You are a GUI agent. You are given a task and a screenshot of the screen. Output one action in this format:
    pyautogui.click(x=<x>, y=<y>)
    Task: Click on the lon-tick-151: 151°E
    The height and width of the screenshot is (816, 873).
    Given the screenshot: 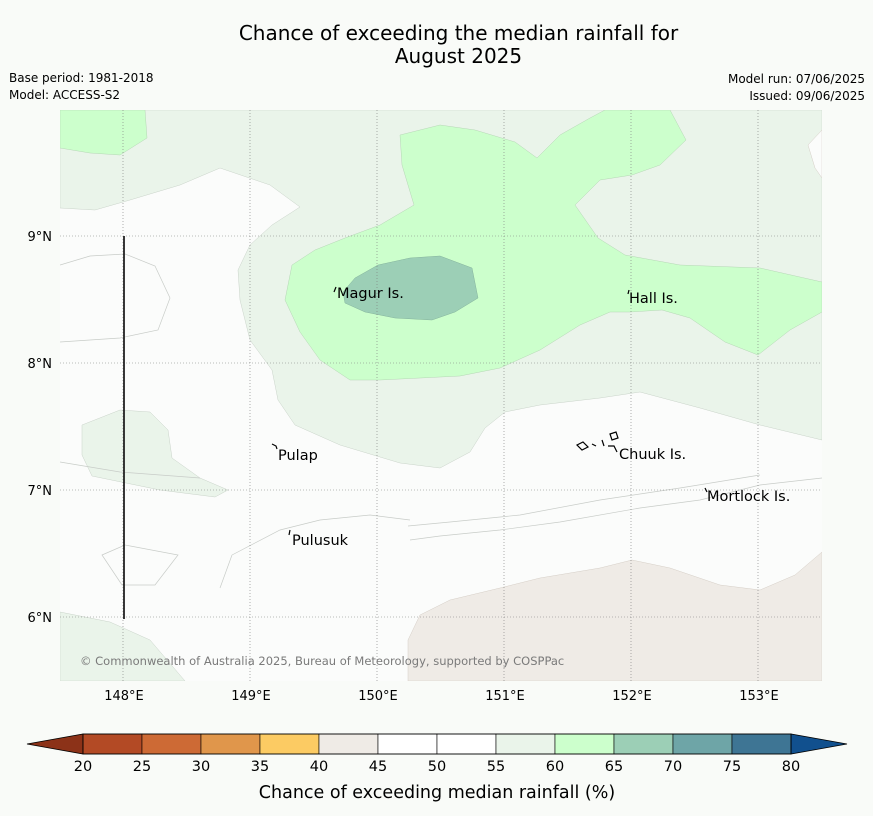 What is the action you would take?
    pyautogui.click(x=505, y=696)
    